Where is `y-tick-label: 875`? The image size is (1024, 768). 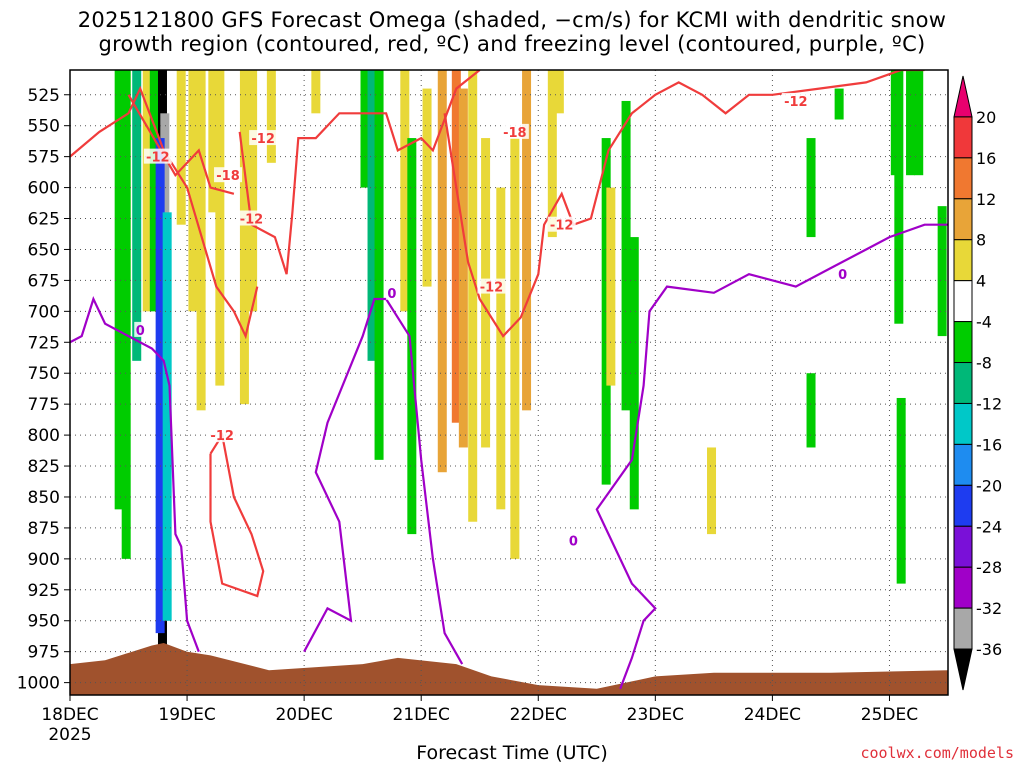 y-tick-label: 875 is located at coordinates (44, 529).